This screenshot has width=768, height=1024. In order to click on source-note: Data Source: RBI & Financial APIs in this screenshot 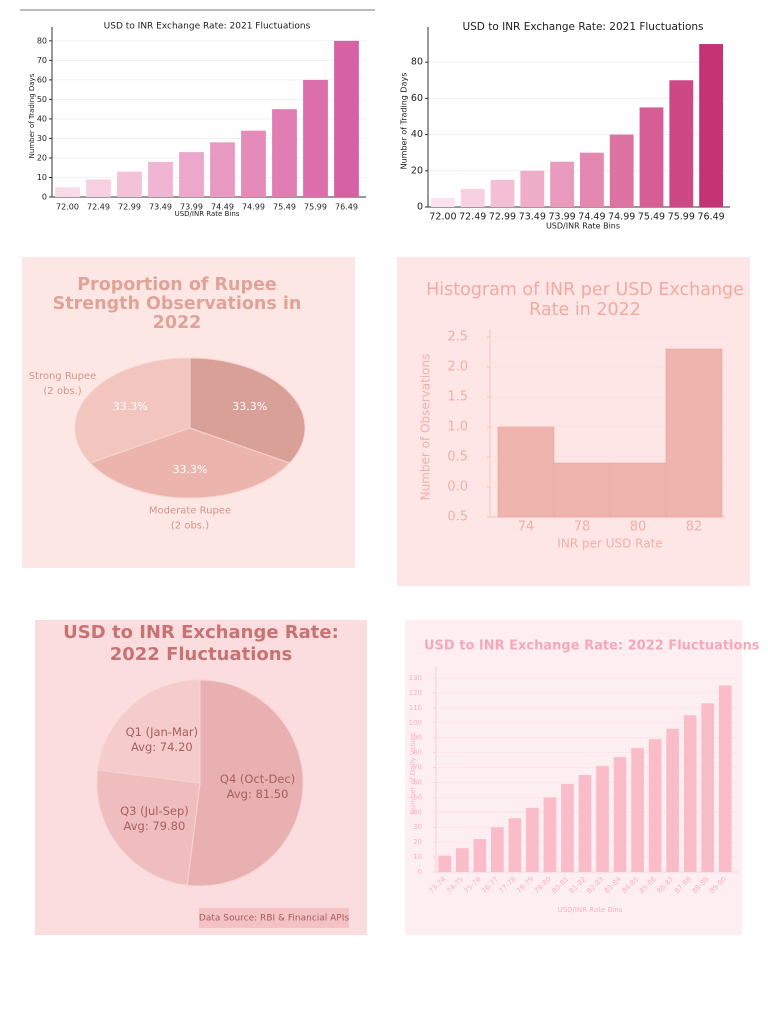, I will do `click(274, 919)`.